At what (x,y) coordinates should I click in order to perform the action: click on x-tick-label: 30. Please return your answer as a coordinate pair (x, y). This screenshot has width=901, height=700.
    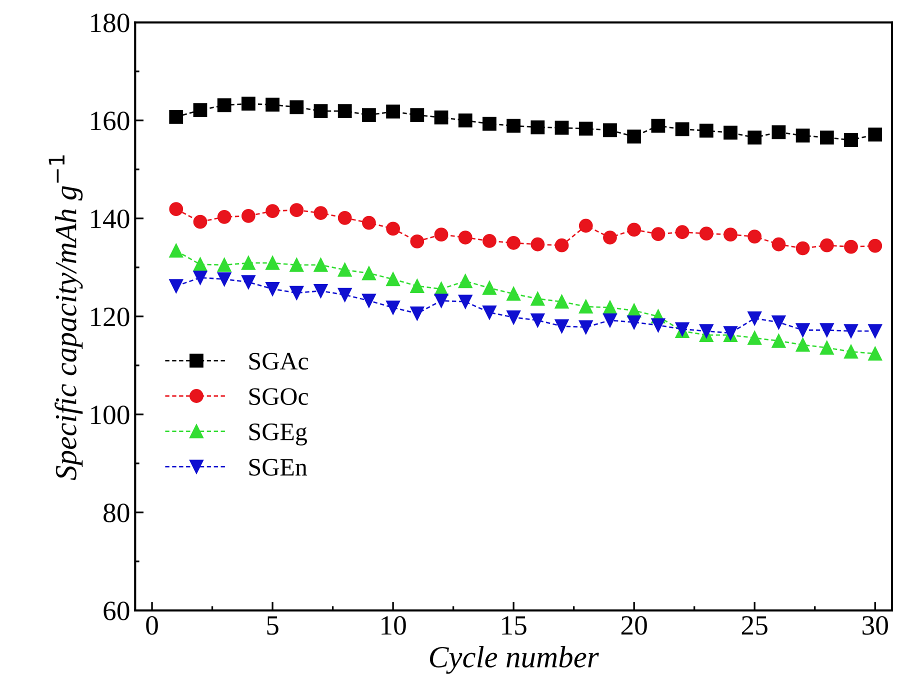
    Looking at the image, I should click on (875, 625).